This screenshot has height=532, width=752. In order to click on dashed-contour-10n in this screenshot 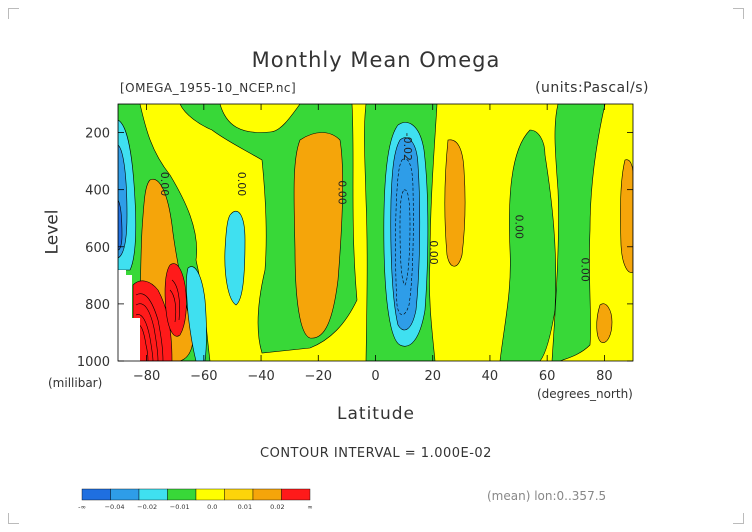, I will do `click(404, 237)`.